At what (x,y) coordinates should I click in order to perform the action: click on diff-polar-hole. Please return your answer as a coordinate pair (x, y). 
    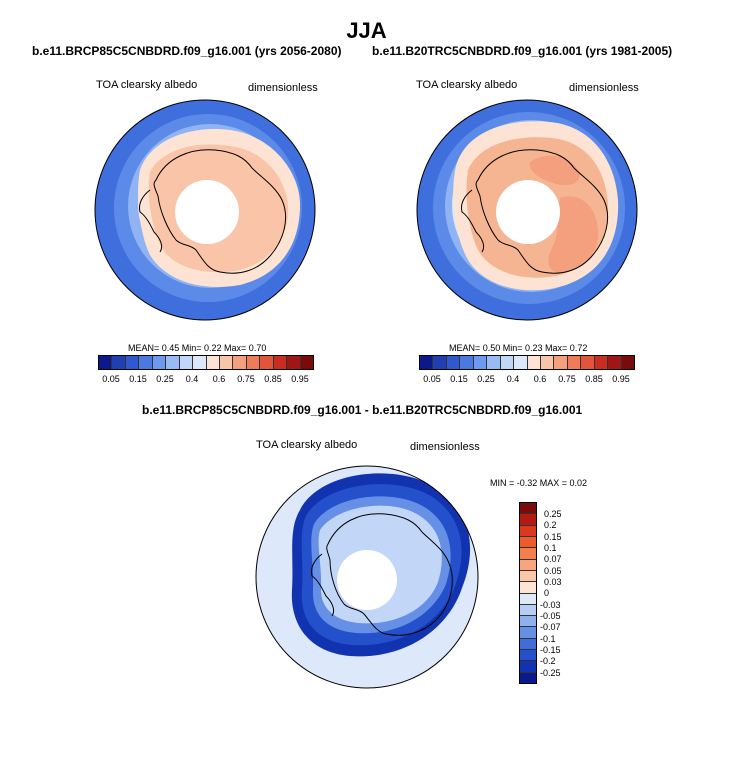
    Looking at the image, I should click on (367, 580).